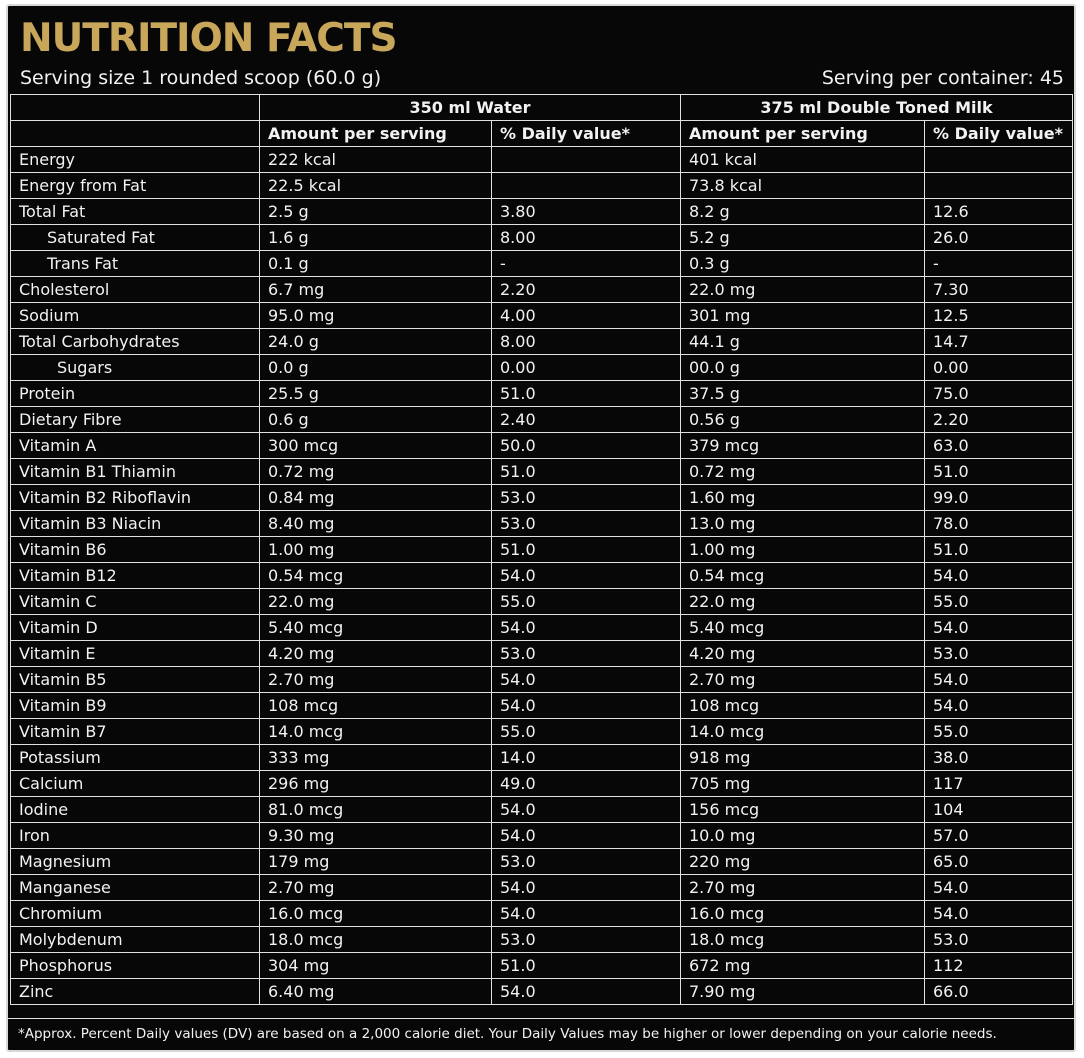 The image size is (1084, 1058). I want to click on water-daily-value: 8.00, so click(586, 237).